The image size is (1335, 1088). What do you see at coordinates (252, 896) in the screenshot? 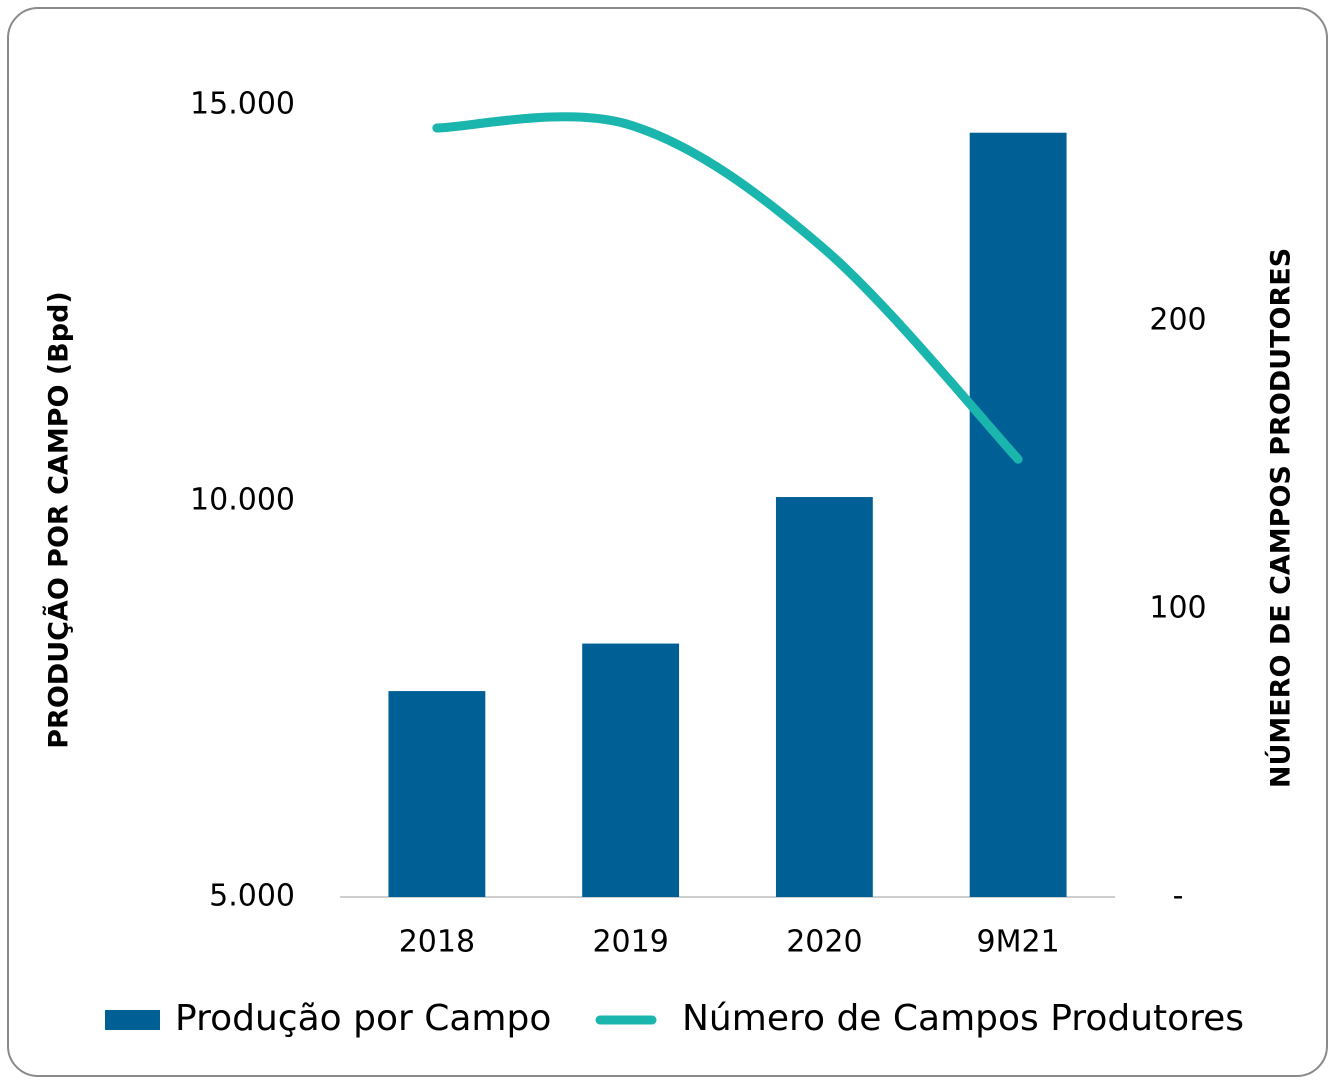
I see `y-tick-label: 5.000` at bounding box center [252, 896].